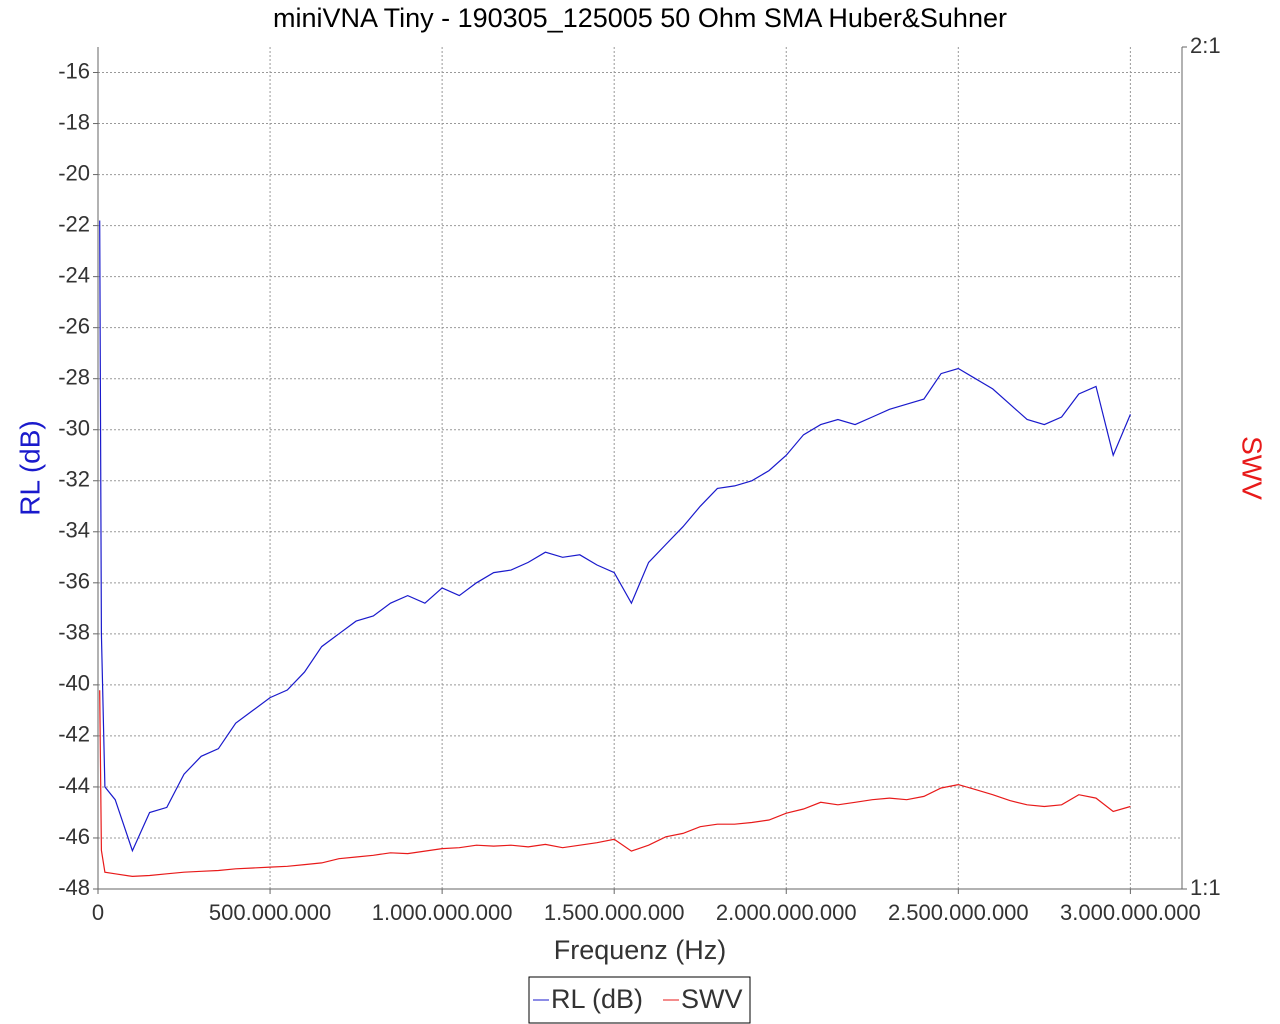  What do you see at coordinates (1205, 887) in the screenshot?
I see `y2-tick-label: 1:1` at bounding box center [1205, 887].